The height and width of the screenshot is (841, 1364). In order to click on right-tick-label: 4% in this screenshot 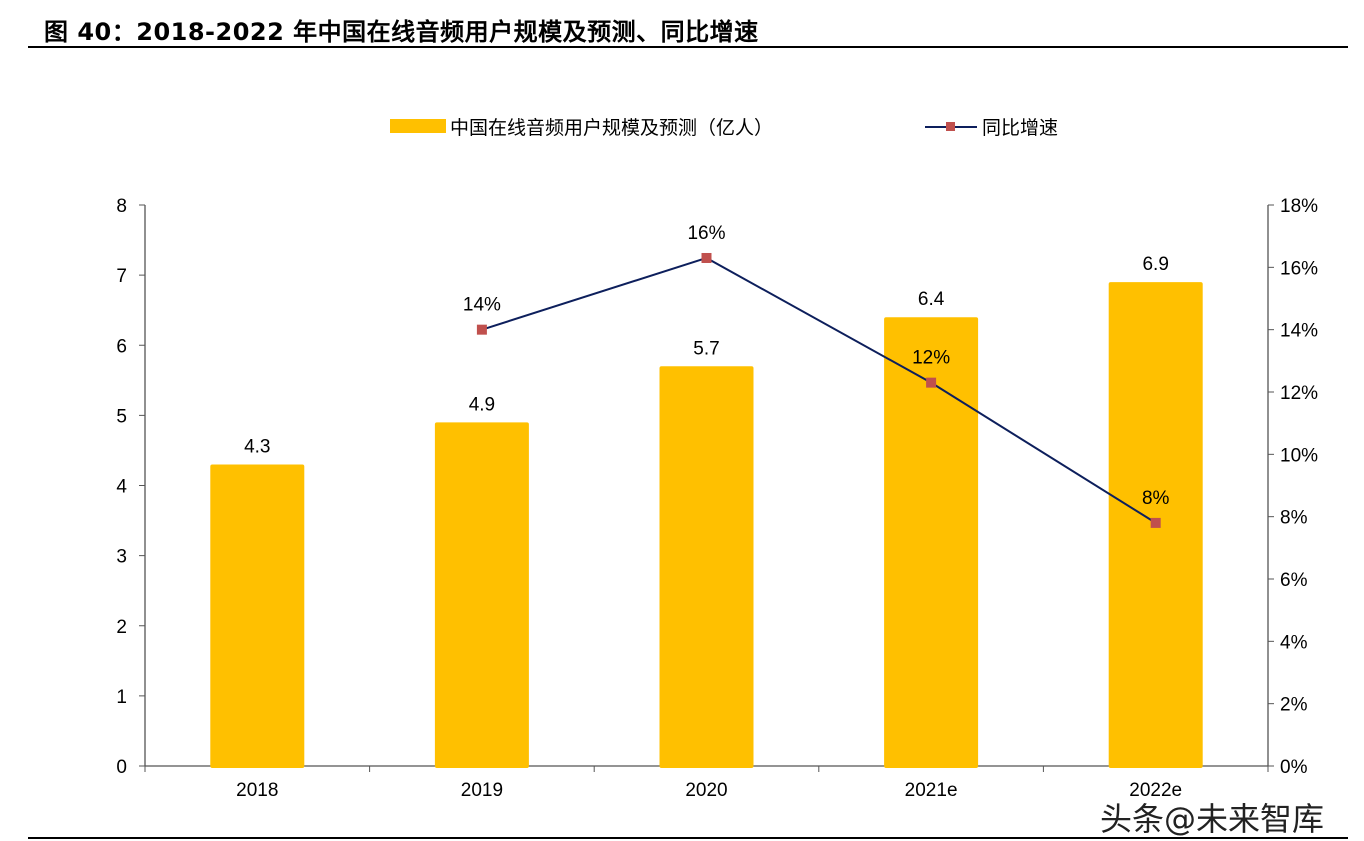, I will do `click(1294, 642)`.